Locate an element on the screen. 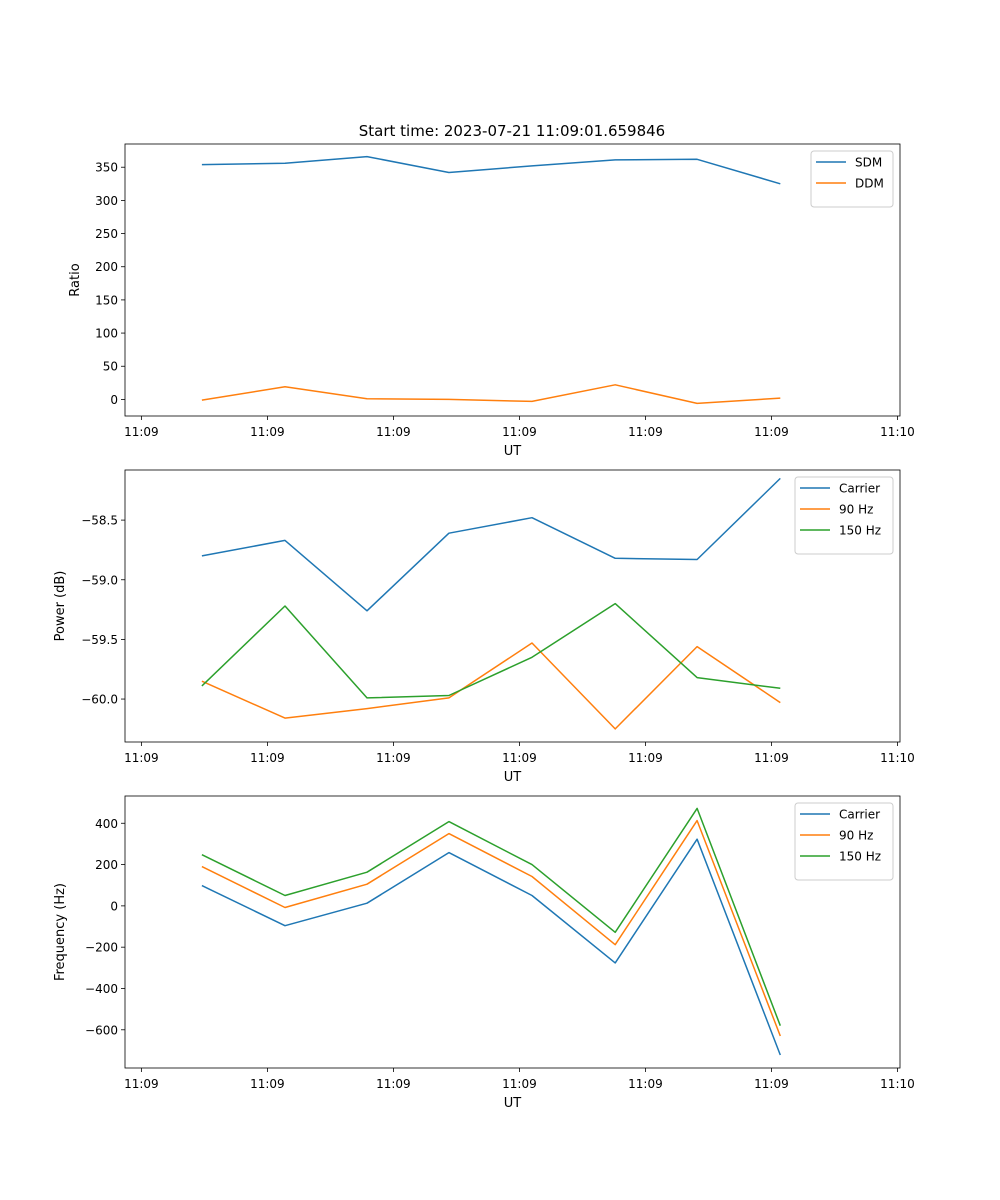 This screenshot has width=1000, height=1200. ratio-legend: SDM DDM is located at coordinates (852, 179).